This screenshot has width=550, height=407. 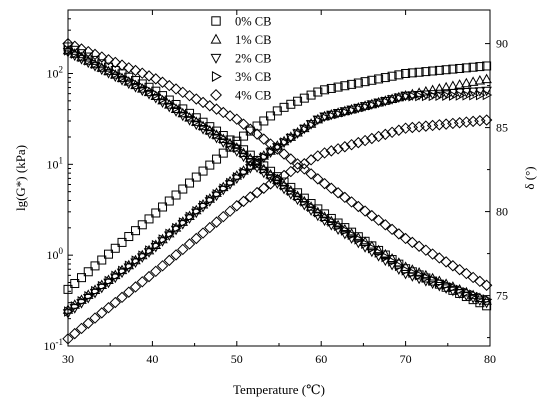 I want to click on legend-marker-0pct-cb, so click(x=216, y=21).